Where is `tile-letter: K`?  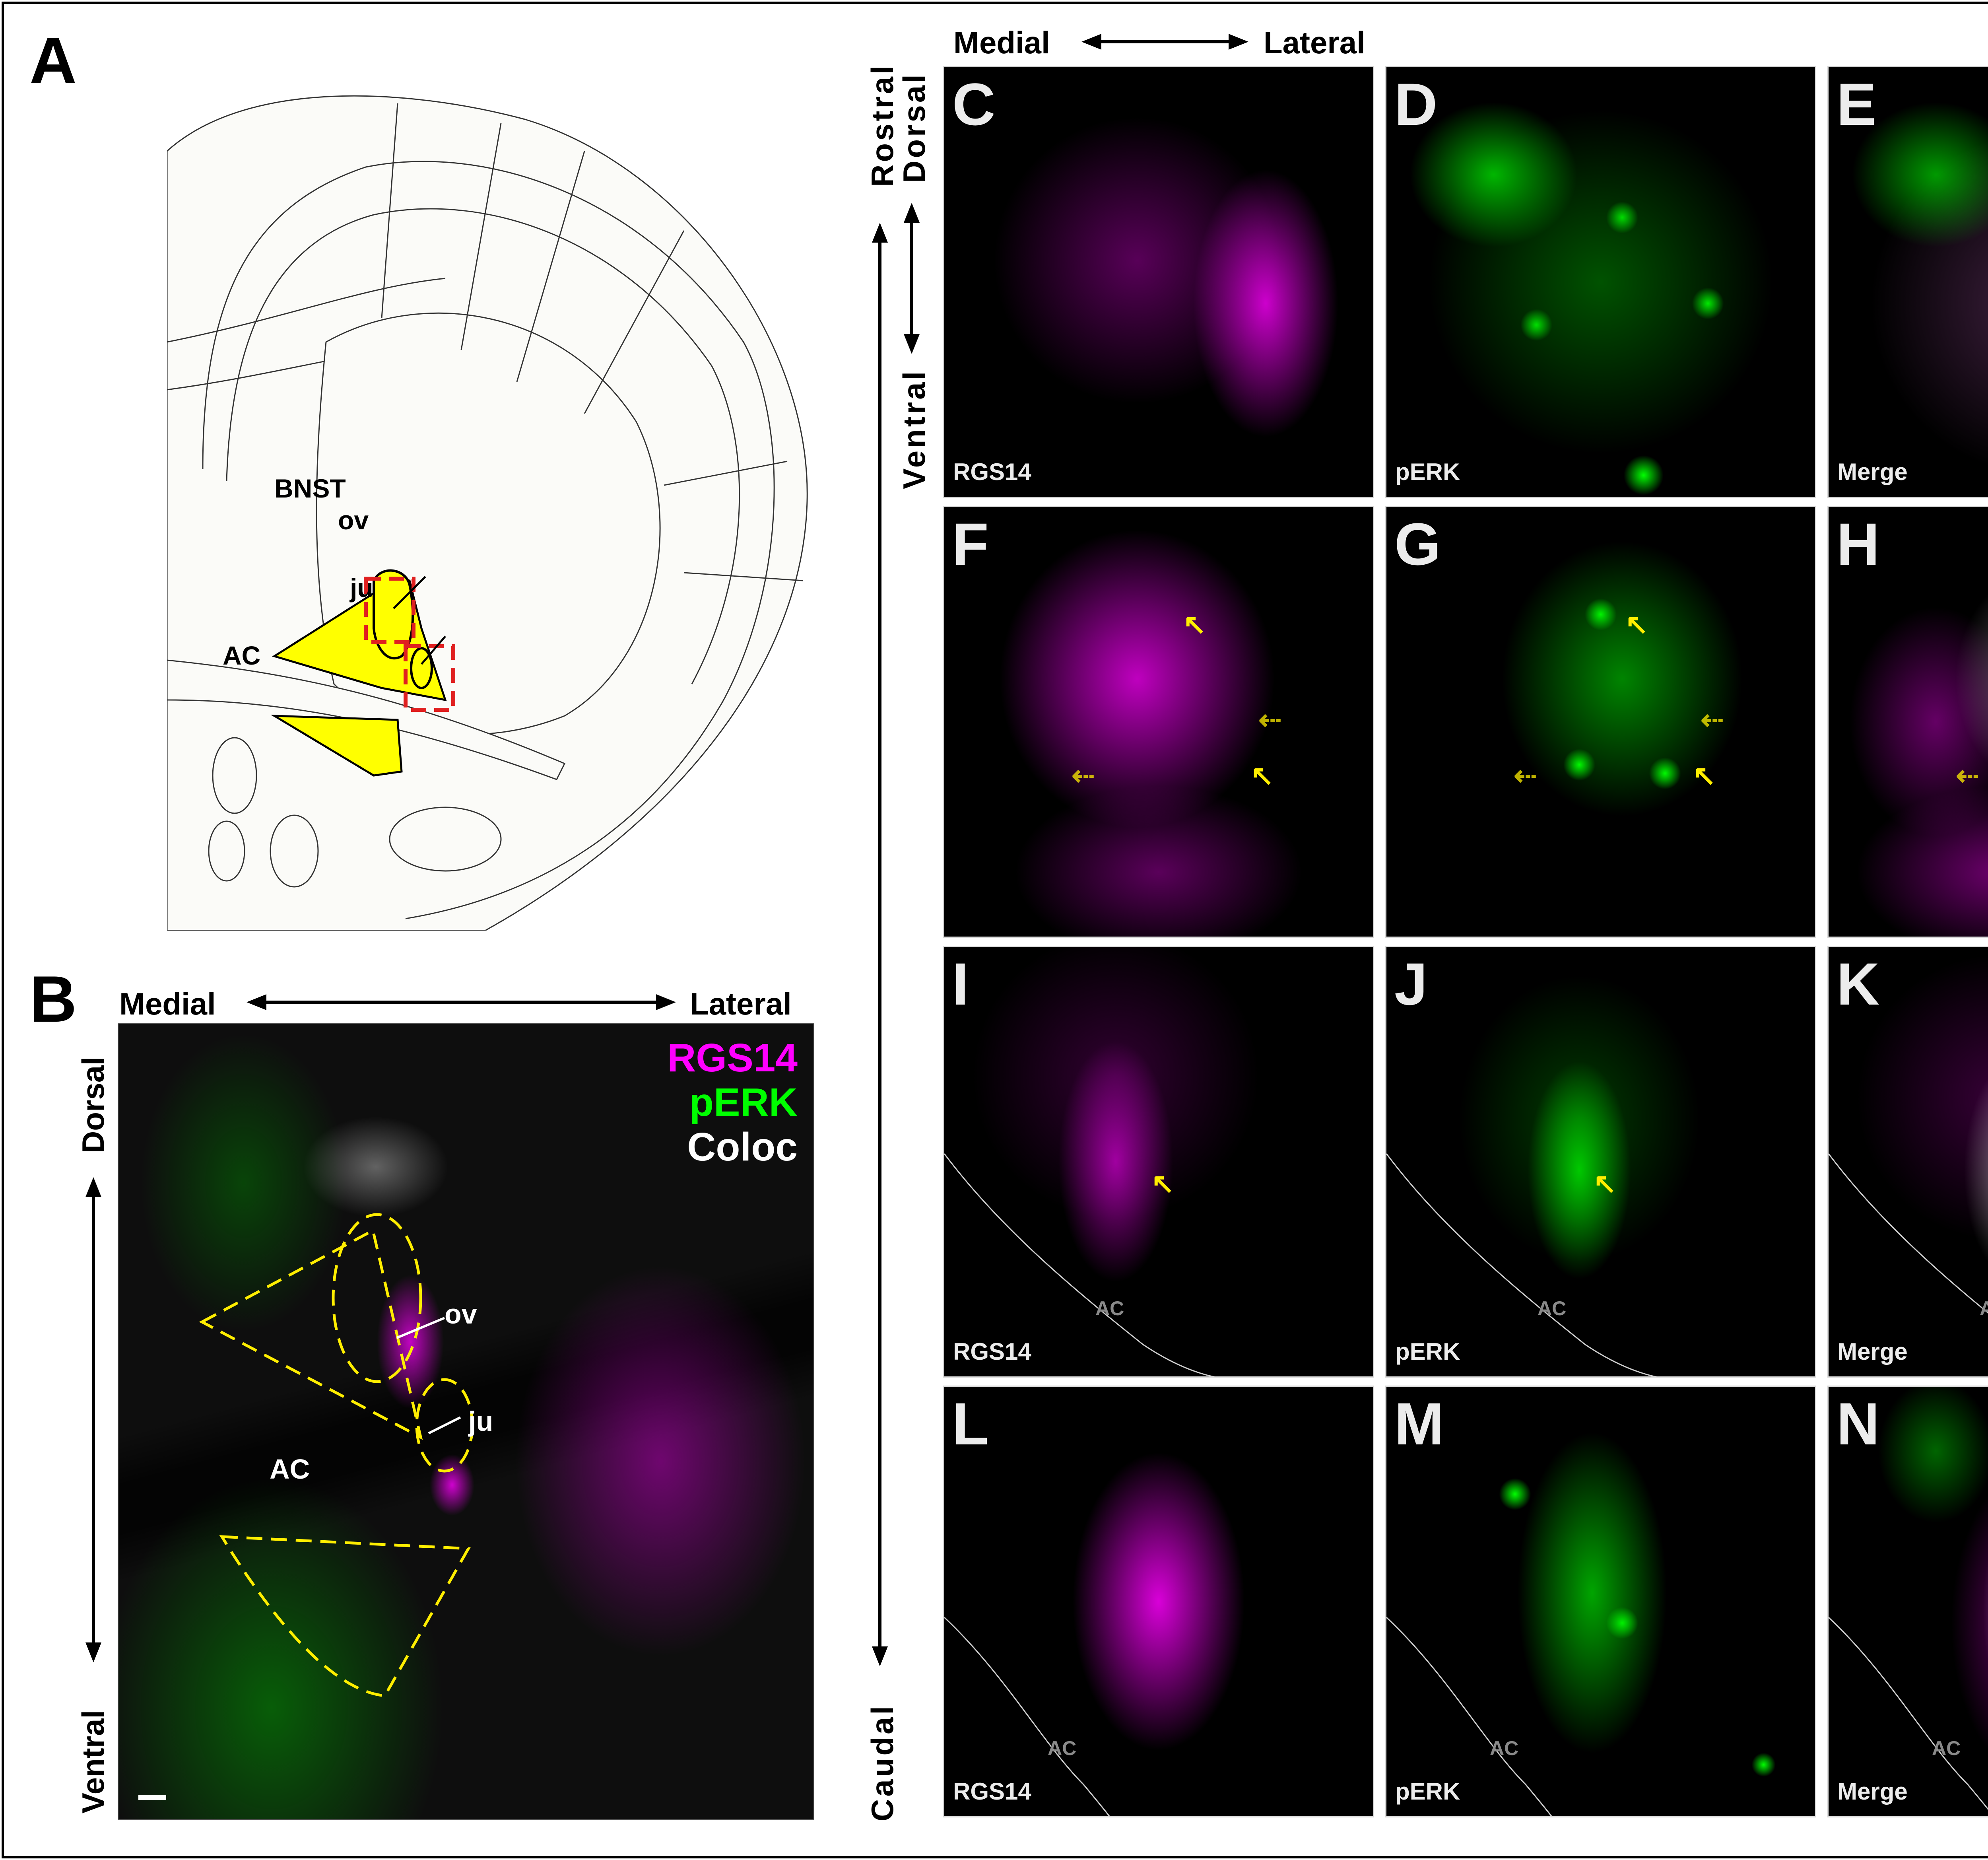 tile-letter: K is located at coordinates (1858, 984).